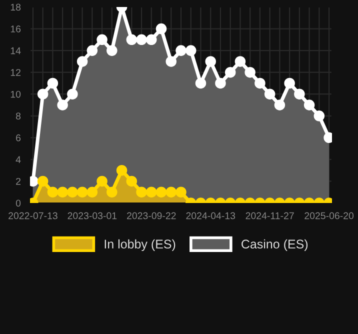 The height and width of the screenshot is (334, 358). What do you see at coordinates (270, 216) in the screenshot?
I see `x-tick-label: 2024-11-27` at bounding box center [270, 216].